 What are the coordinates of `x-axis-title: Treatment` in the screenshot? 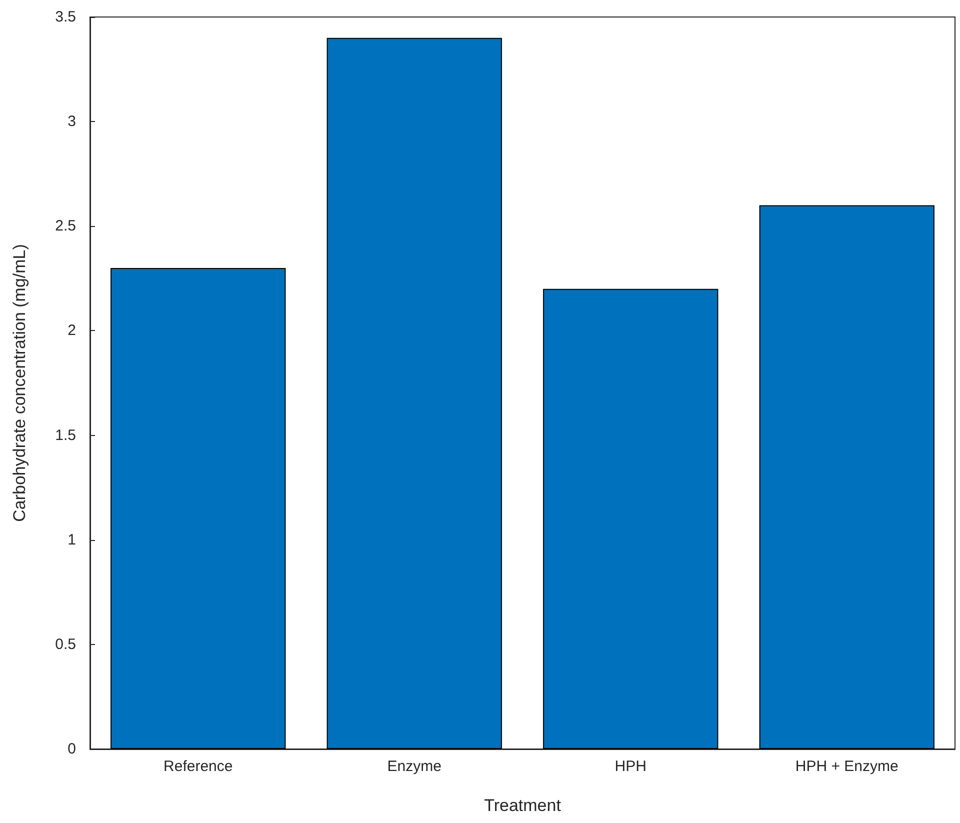 It's located at (523, 805).